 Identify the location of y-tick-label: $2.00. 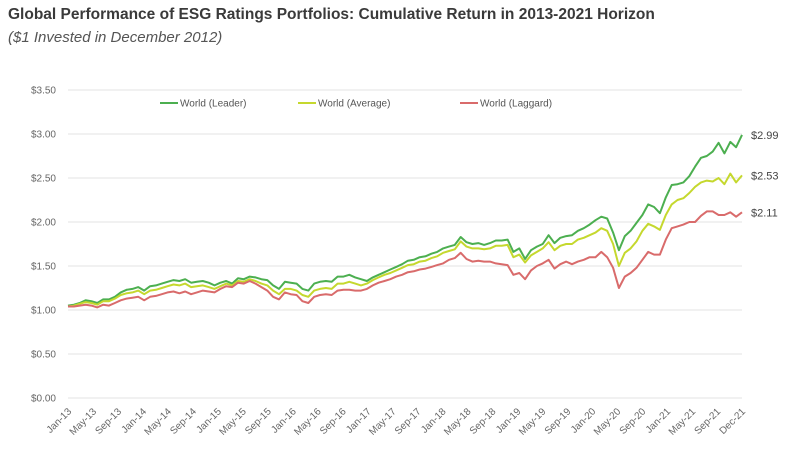
(43, 223).